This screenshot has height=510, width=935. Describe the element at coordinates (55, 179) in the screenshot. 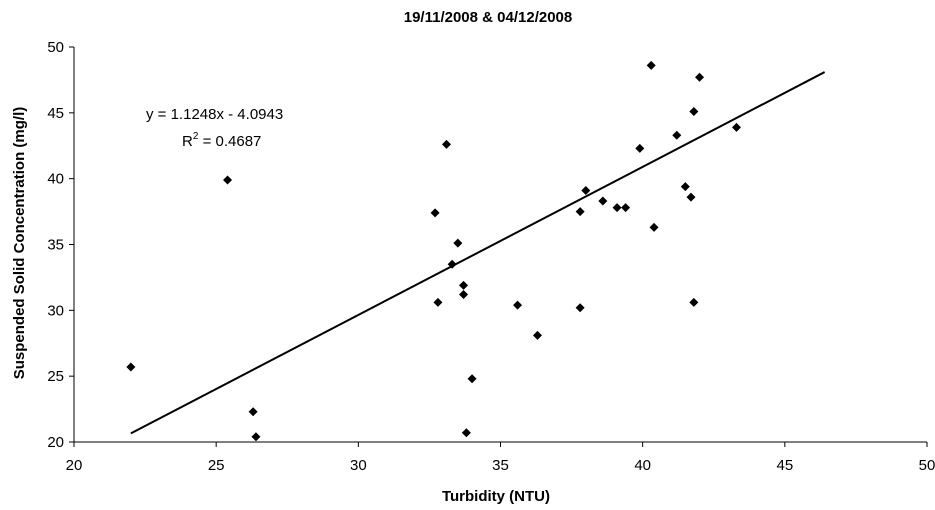

I see `y-tick-label: 40` at that location.